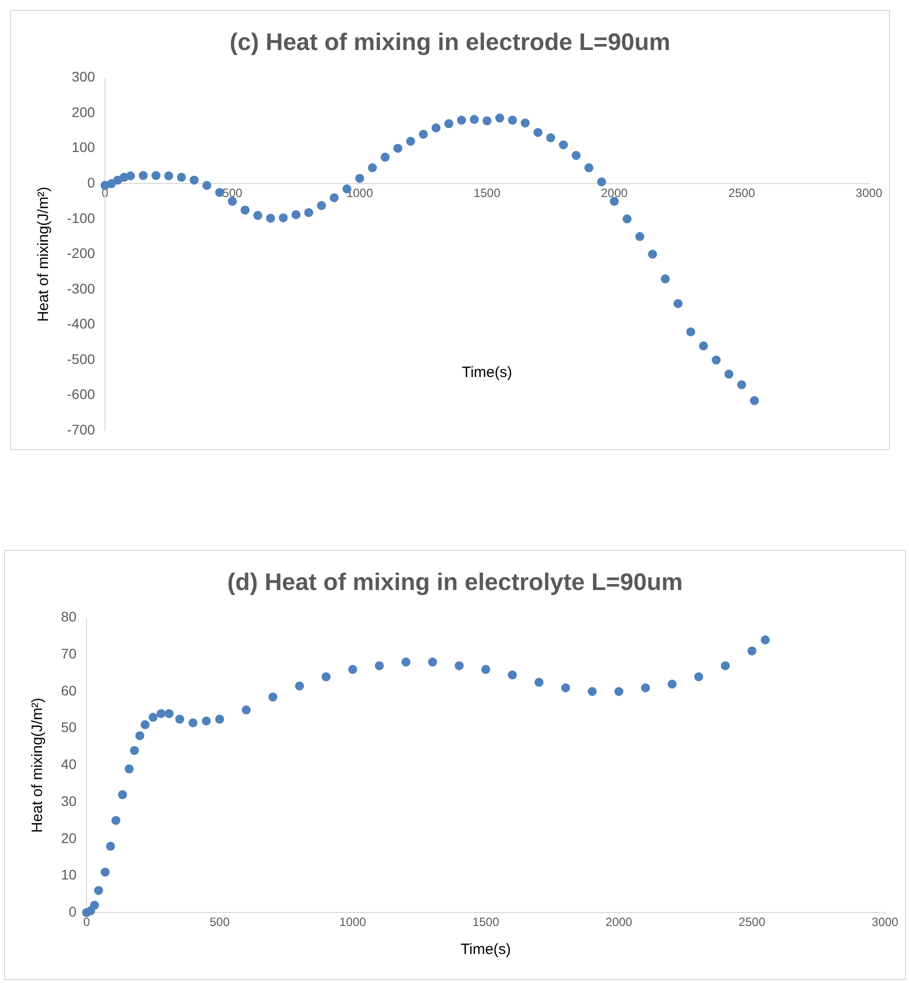  What do you see at coordinates (68, 727) in the screenshot?
I see `y-tick-label: 50` at bounding box center [68, 727].